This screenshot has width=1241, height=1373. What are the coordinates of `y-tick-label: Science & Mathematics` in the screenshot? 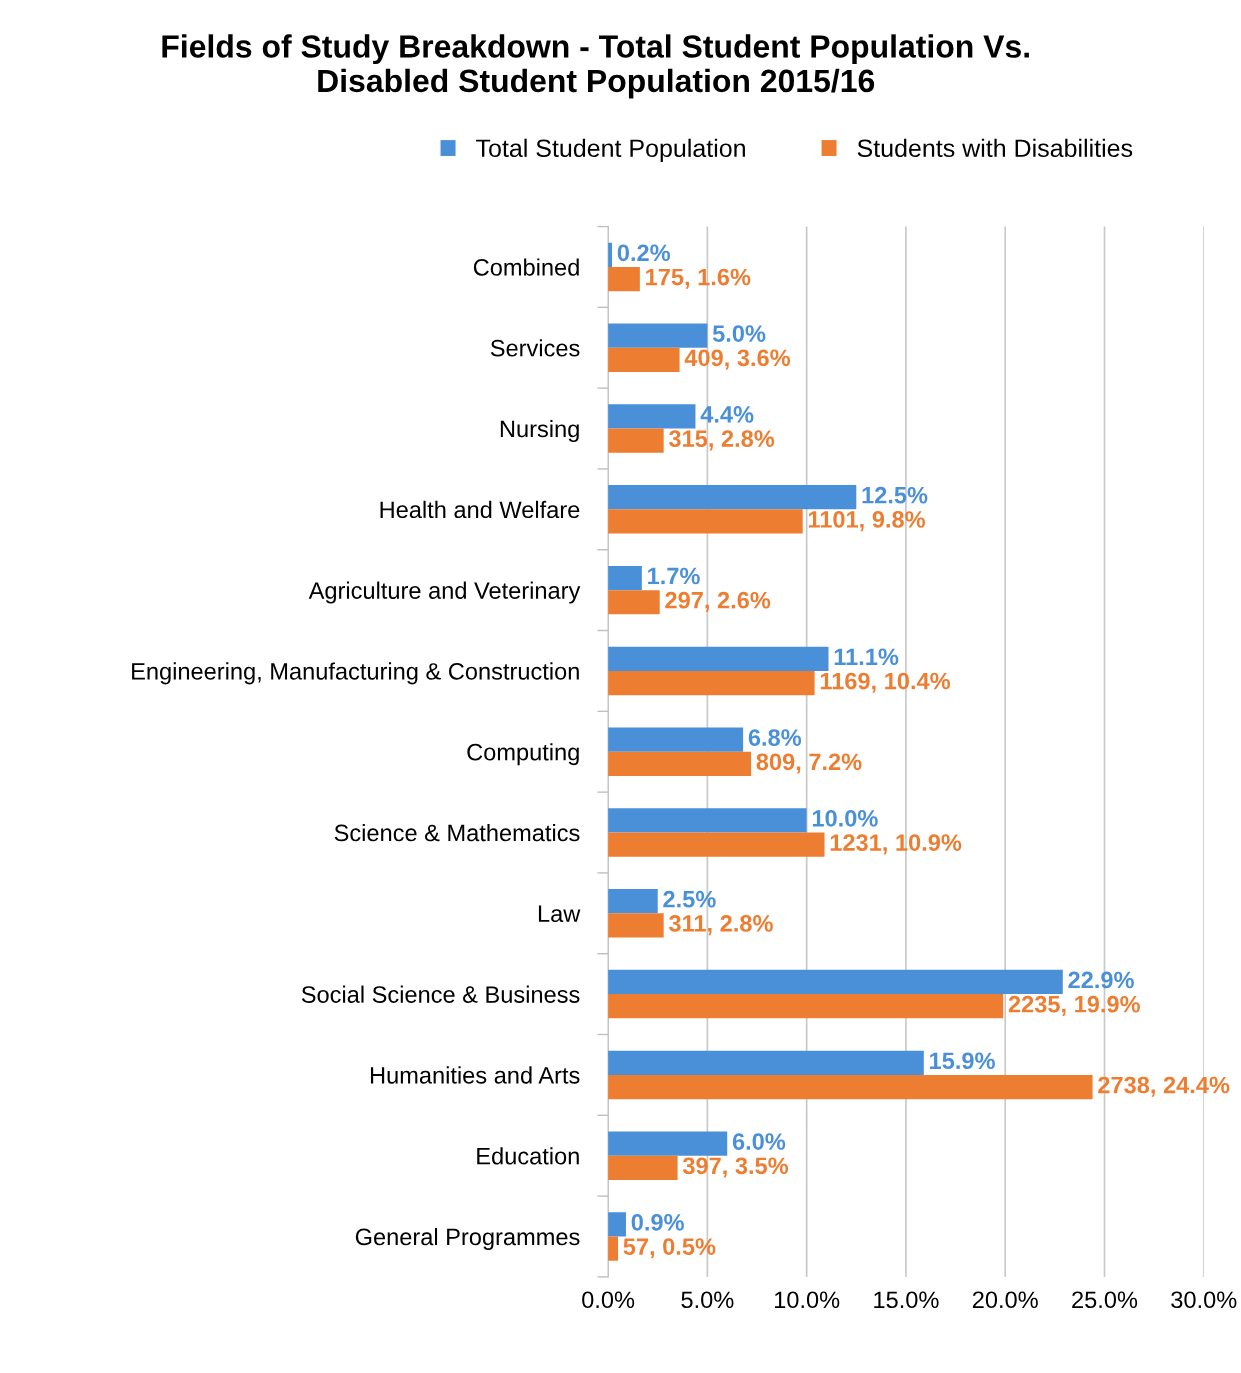 It's located at (457, 832).